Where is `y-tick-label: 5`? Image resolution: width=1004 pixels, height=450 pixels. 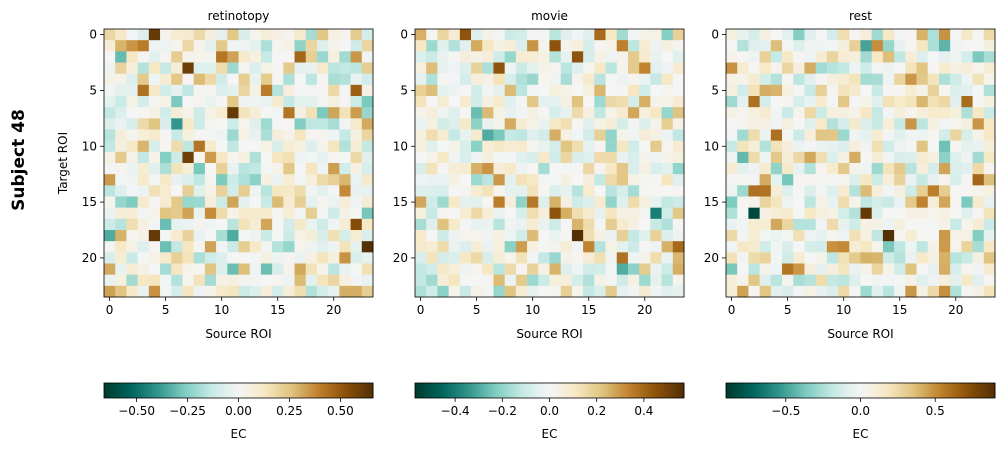 y-tick-label: 5 is located at coordinates (715, 90).